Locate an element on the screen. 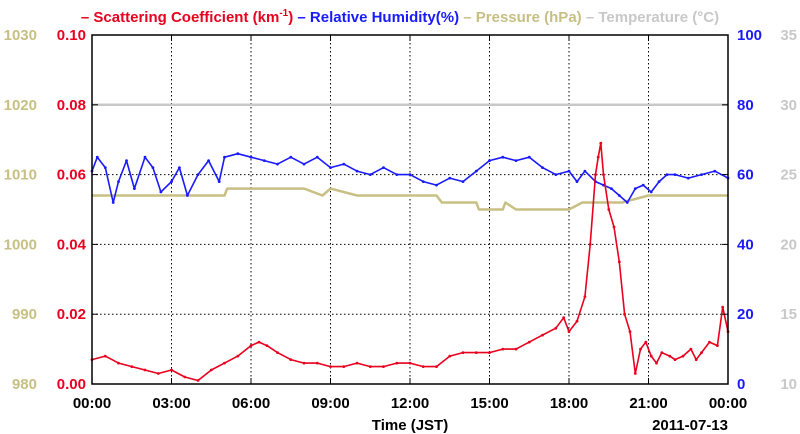 The width and height of the screenshot is (800, 434). scattering-tick-label: 0.04 is located at coordinates (72, 244).